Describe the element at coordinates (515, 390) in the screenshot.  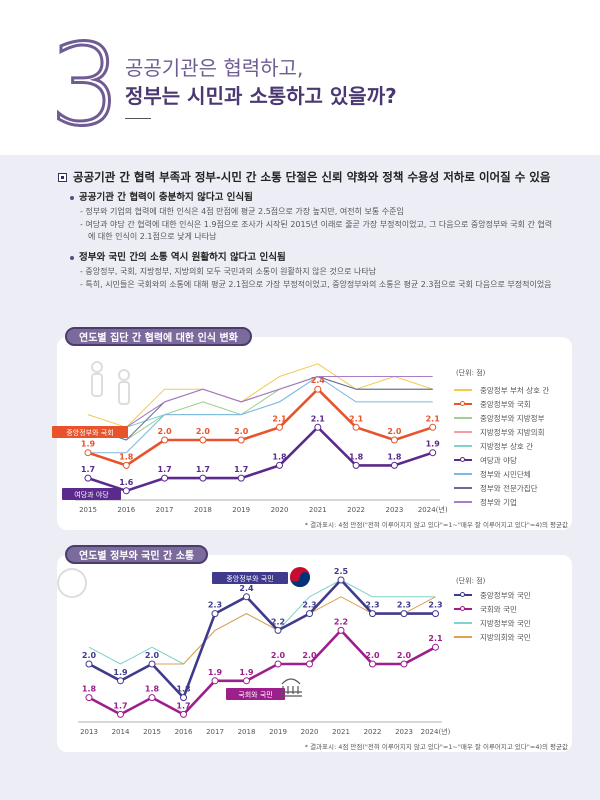
I see `legend-label: 중앙정부 부처 상호 간` at that location.